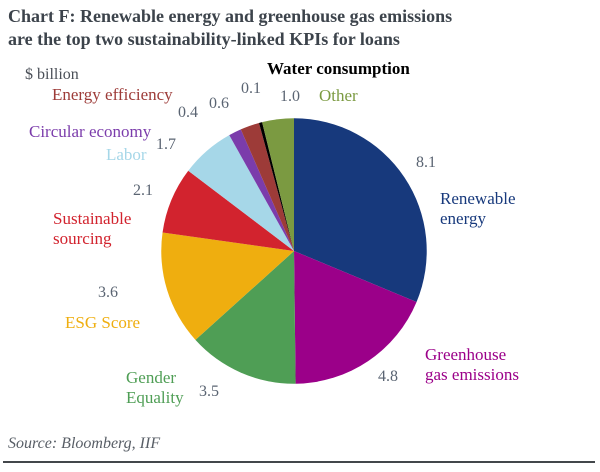 The width and height of the screenshot is (600, 472). Describe the element at coordinates (219, 103) in the screenshot. I see `slice-value-energy-efficiency: 0.6` at that location.